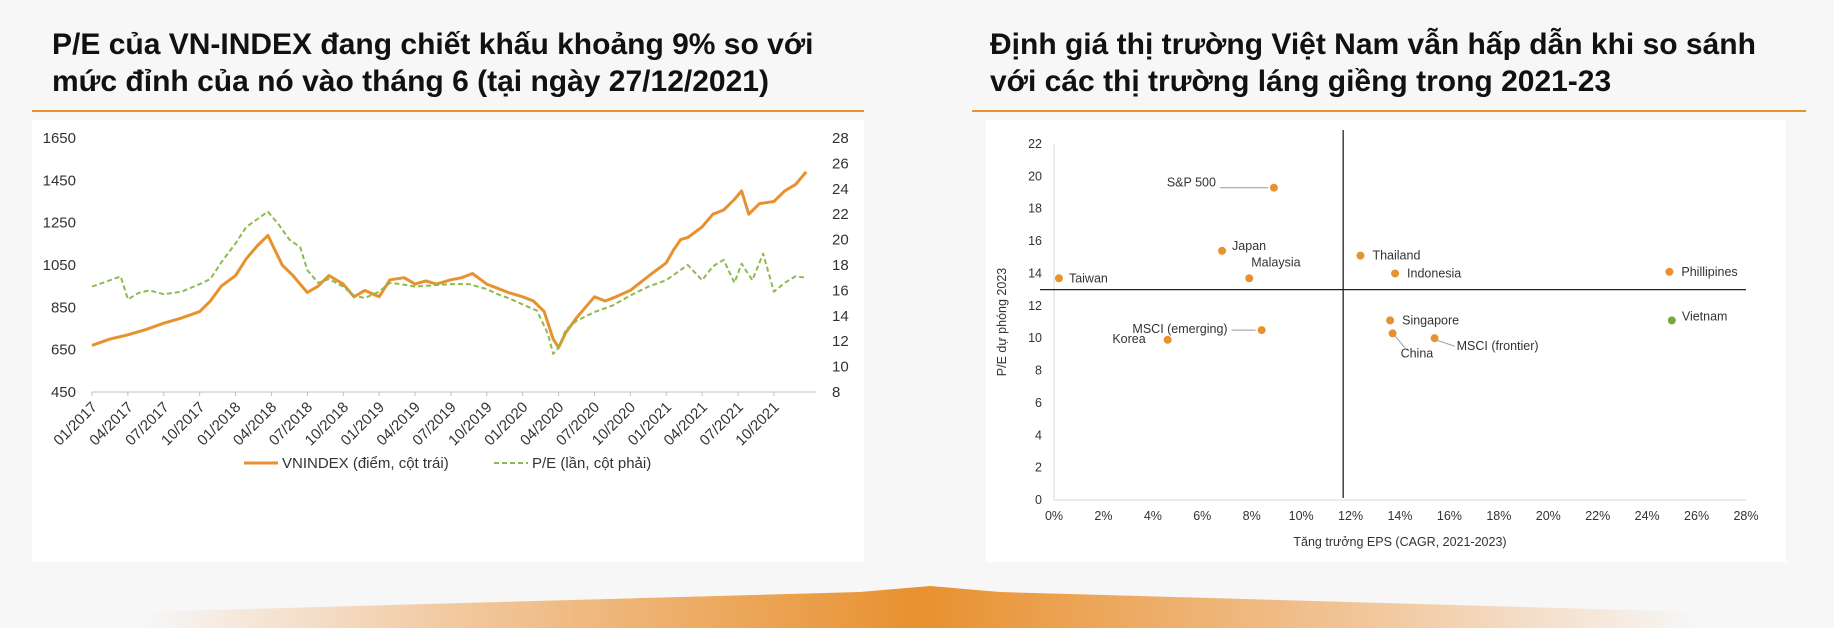 The height and width of the screenshot is (628, 1834). Describe the element at coordinates (1705, 316) in the screenshot. I see `scatter-point-label: Vietnam` at that location.